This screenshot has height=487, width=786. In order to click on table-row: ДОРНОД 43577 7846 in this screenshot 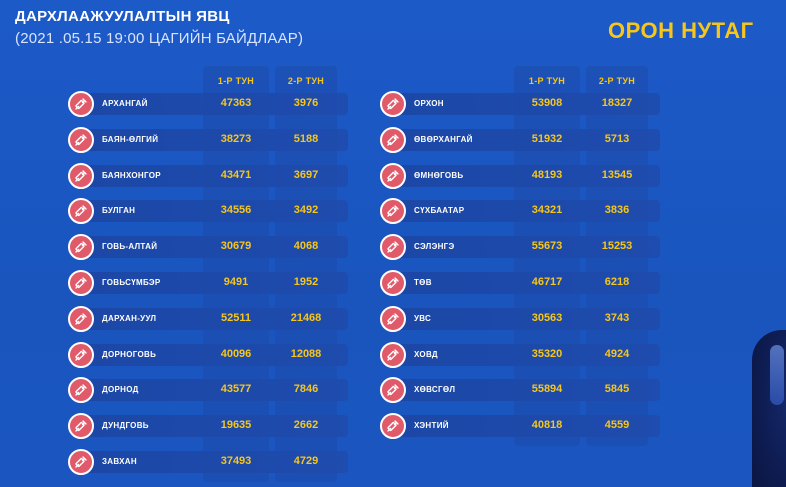, I will do `click(208, 390)`.